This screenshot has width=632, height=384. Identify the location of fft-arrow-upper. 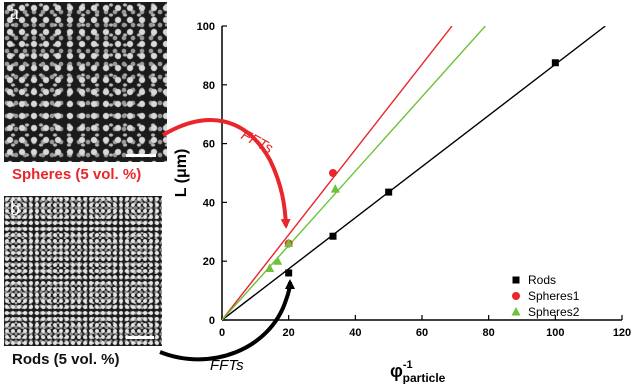
(226, 173).